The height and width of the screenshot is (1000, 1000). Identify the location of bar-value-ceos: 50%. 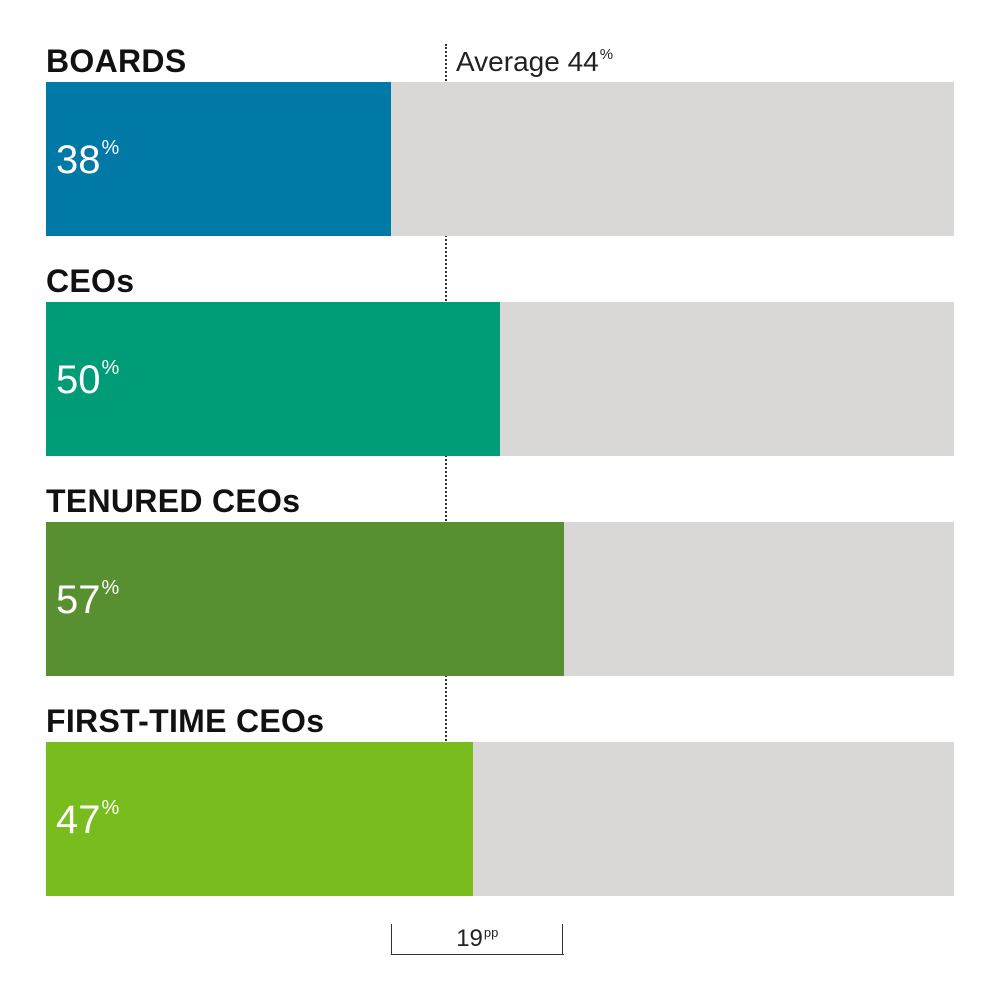
(88, 379).